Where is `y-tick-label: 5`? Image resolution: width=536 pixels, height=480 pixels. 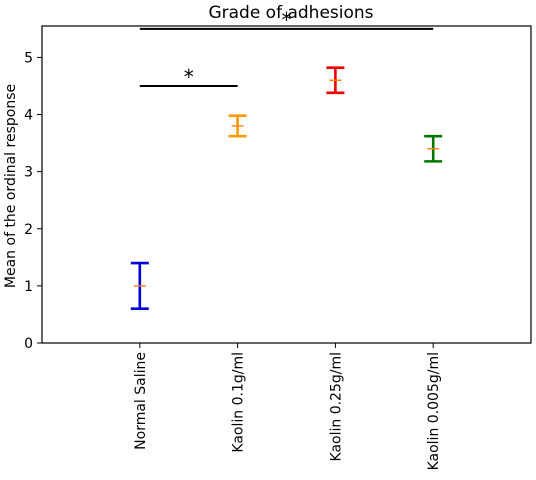 y-tick-label: 5 is located at coordinates (28, 58).